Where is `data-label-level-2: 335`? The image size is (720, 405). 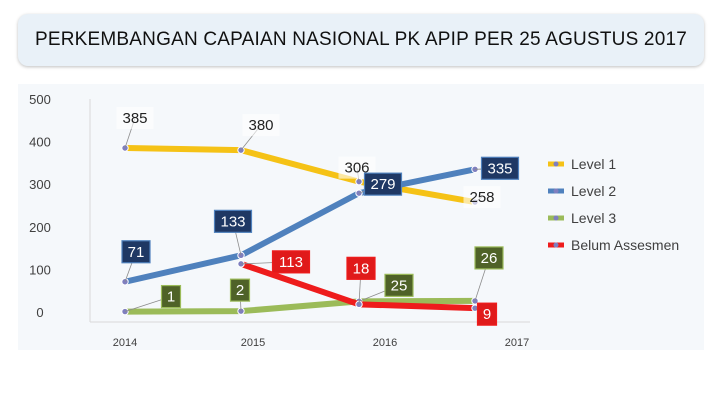
data-label-level-2: 335 is located at coordinates (499, 168).